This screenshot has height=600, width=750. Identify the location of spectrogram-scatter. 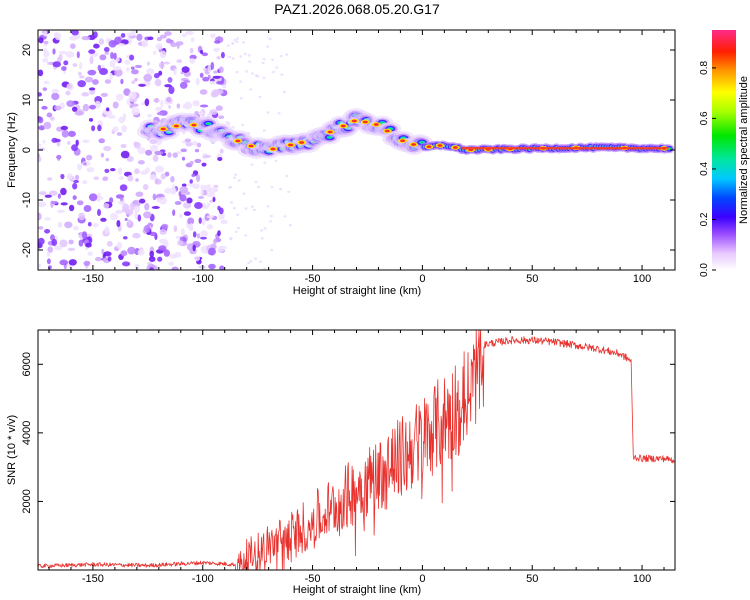
(165, 150).